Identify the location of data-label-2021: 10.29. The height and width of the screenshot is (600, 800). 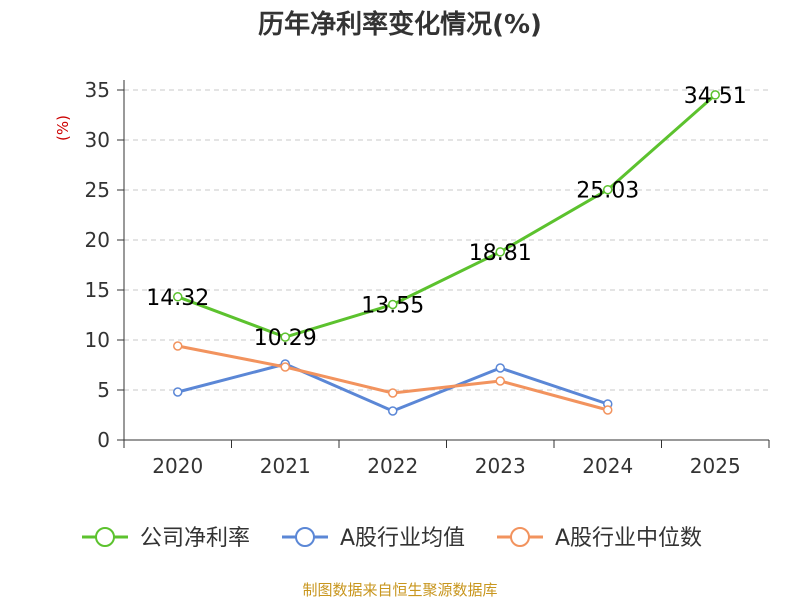
(285, 338).